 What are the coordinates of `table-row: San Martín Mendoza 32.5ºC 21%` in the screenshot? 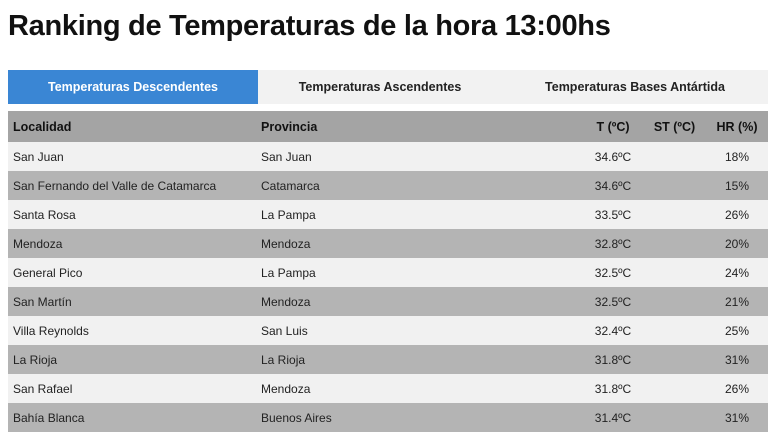 It's located at (388, 301).